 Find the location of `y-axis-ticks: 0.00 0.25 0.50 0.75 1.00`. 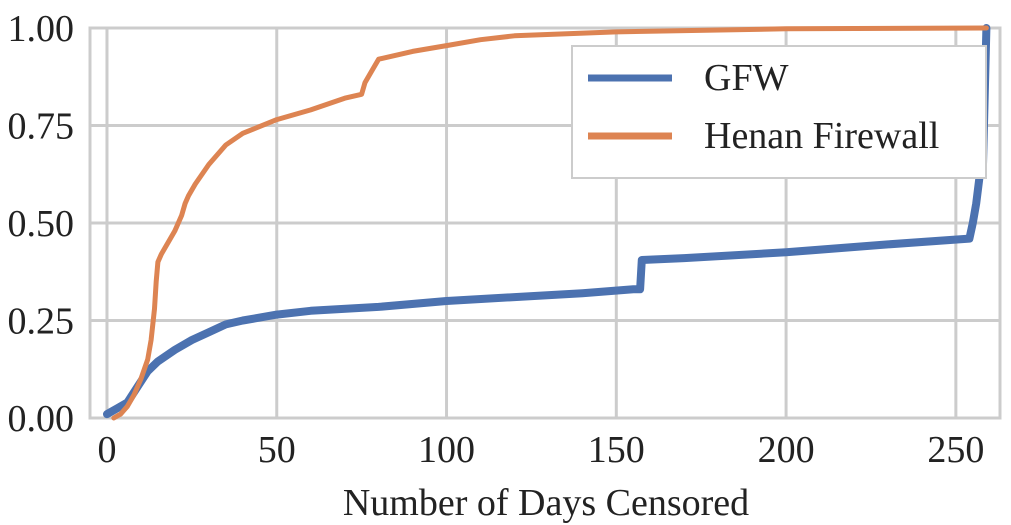

y-axis-ticks: 0.00 0.25 0.50 0.75 1.00 is located at coordinates (41, 224).